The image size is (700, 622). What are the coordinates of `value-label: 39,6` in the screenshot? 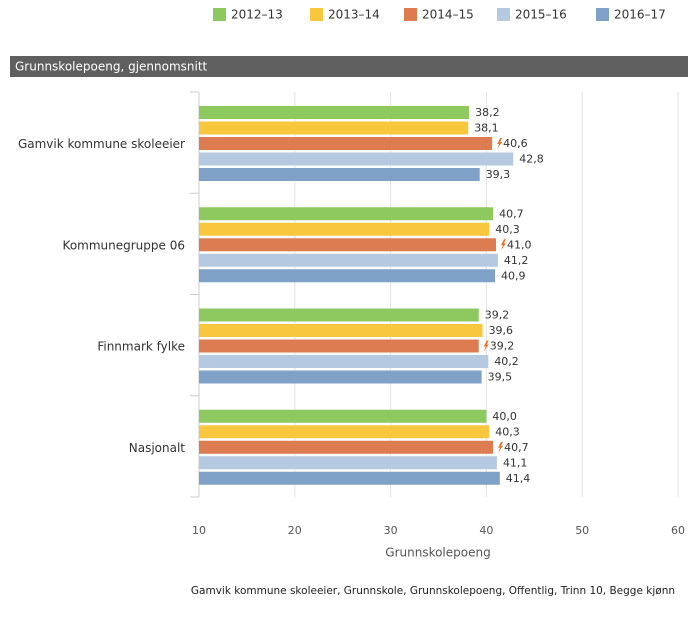 It's located at (501, 330).